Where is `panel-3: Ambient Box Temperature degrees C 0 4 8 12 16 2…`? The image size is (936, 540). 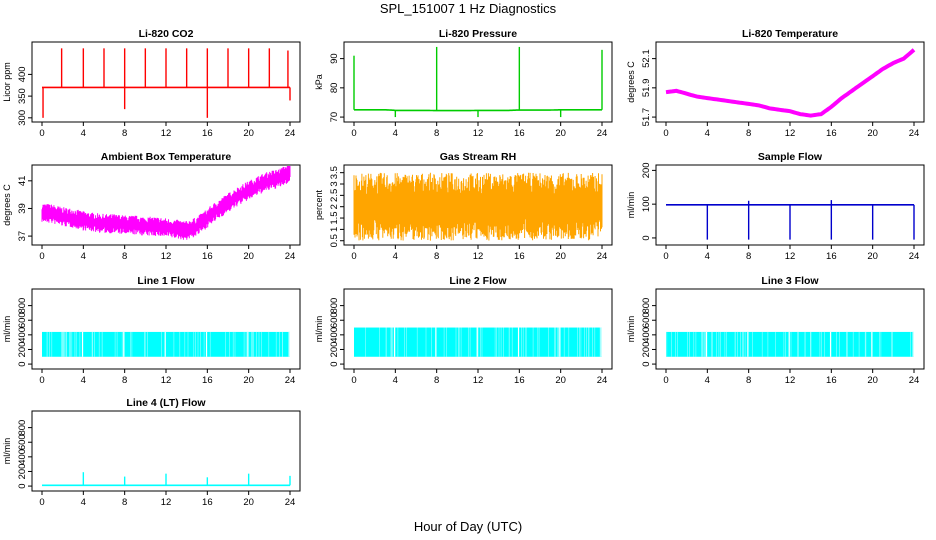 panel-3: Ambient Box Temperature degrees C 0 4 8 12 16 2… is located at coordinates (151, 206).